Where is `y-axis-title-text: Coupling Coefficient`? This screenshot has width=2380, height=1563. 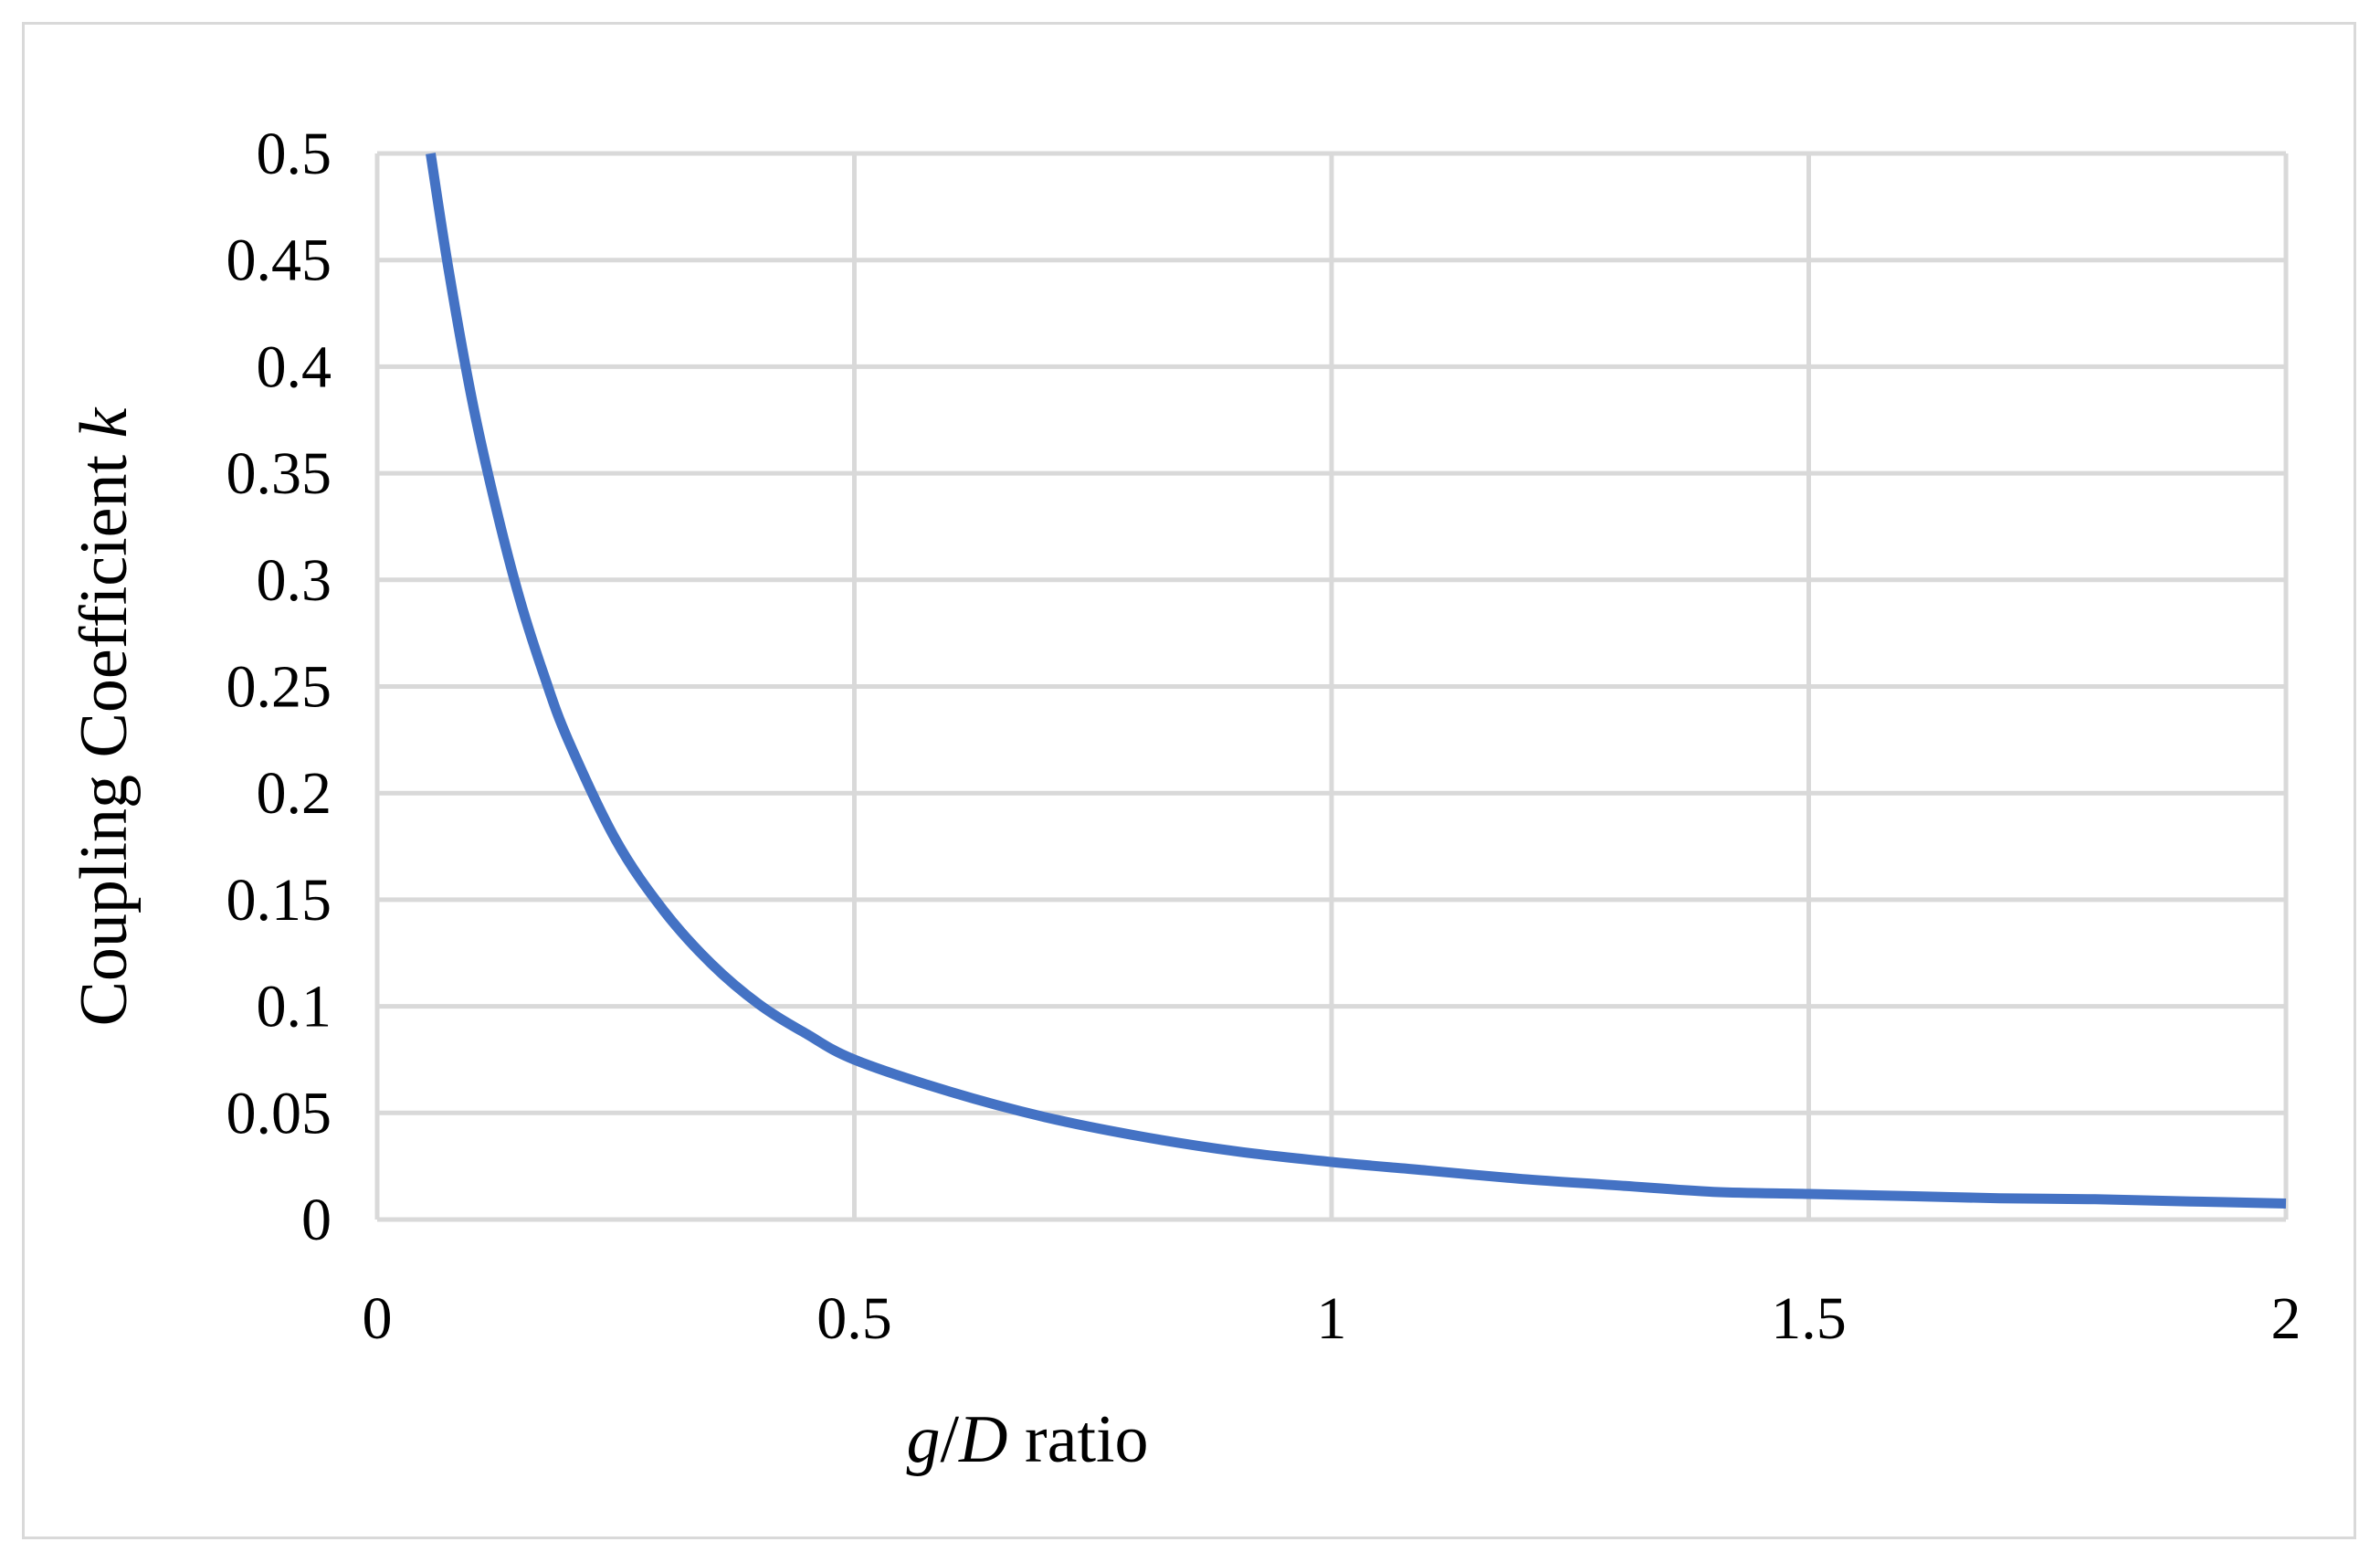
y-axis-title-text: Coupling Coefficient is located at coordinates (105, 732).